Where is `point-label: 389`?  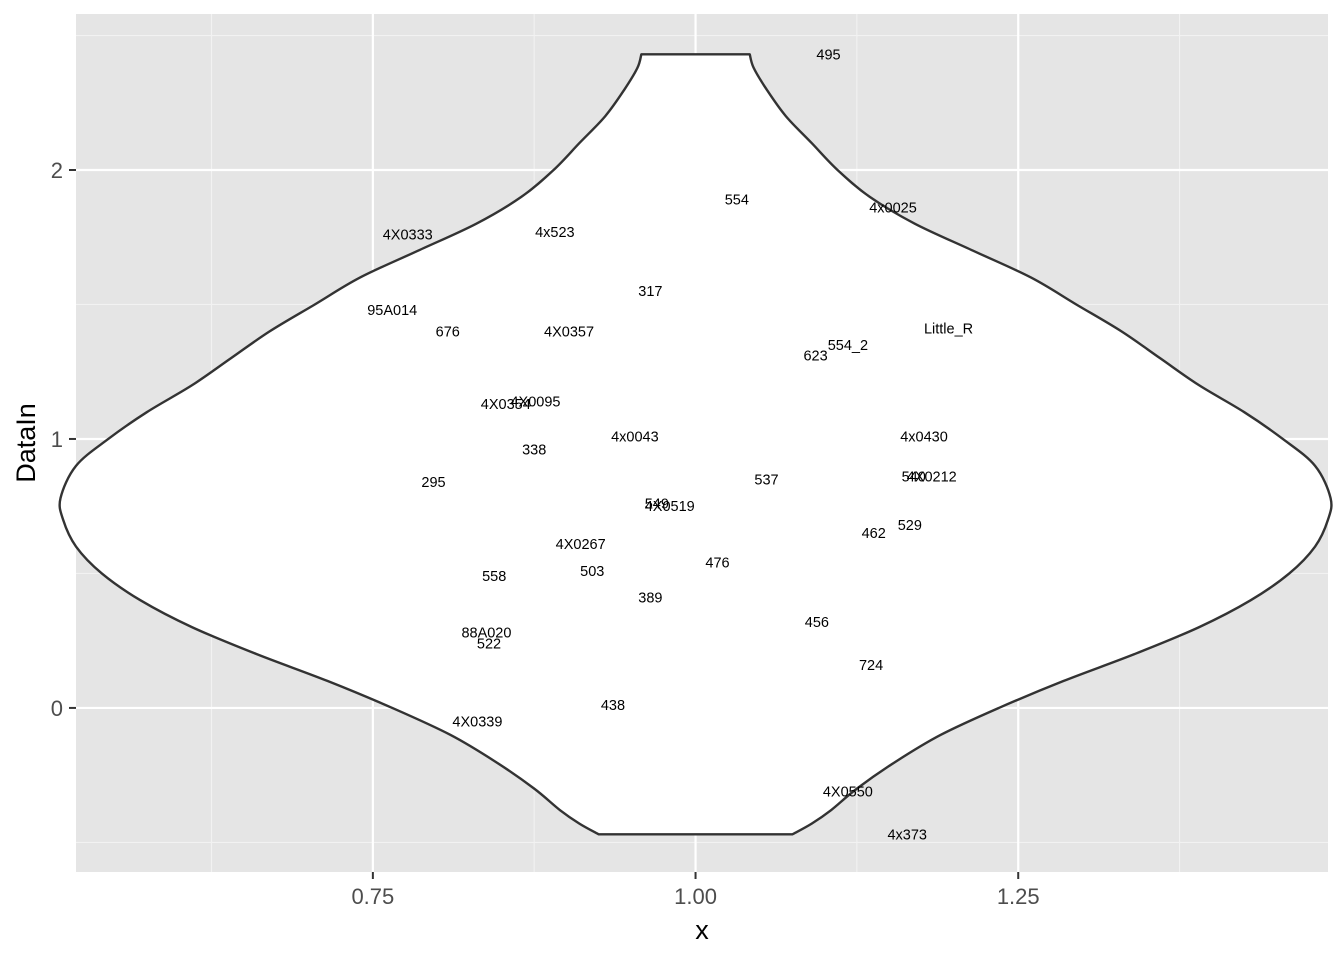 point-label: 389 is located at coordinates (650, 599).